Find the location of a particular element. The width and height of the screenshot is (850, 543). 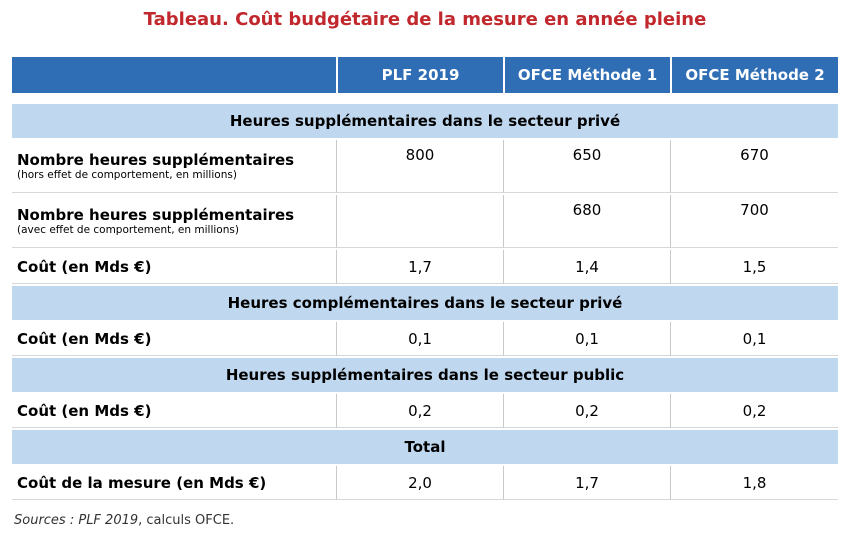

value-cell: 1,5 is located at coordinates (754, 267).